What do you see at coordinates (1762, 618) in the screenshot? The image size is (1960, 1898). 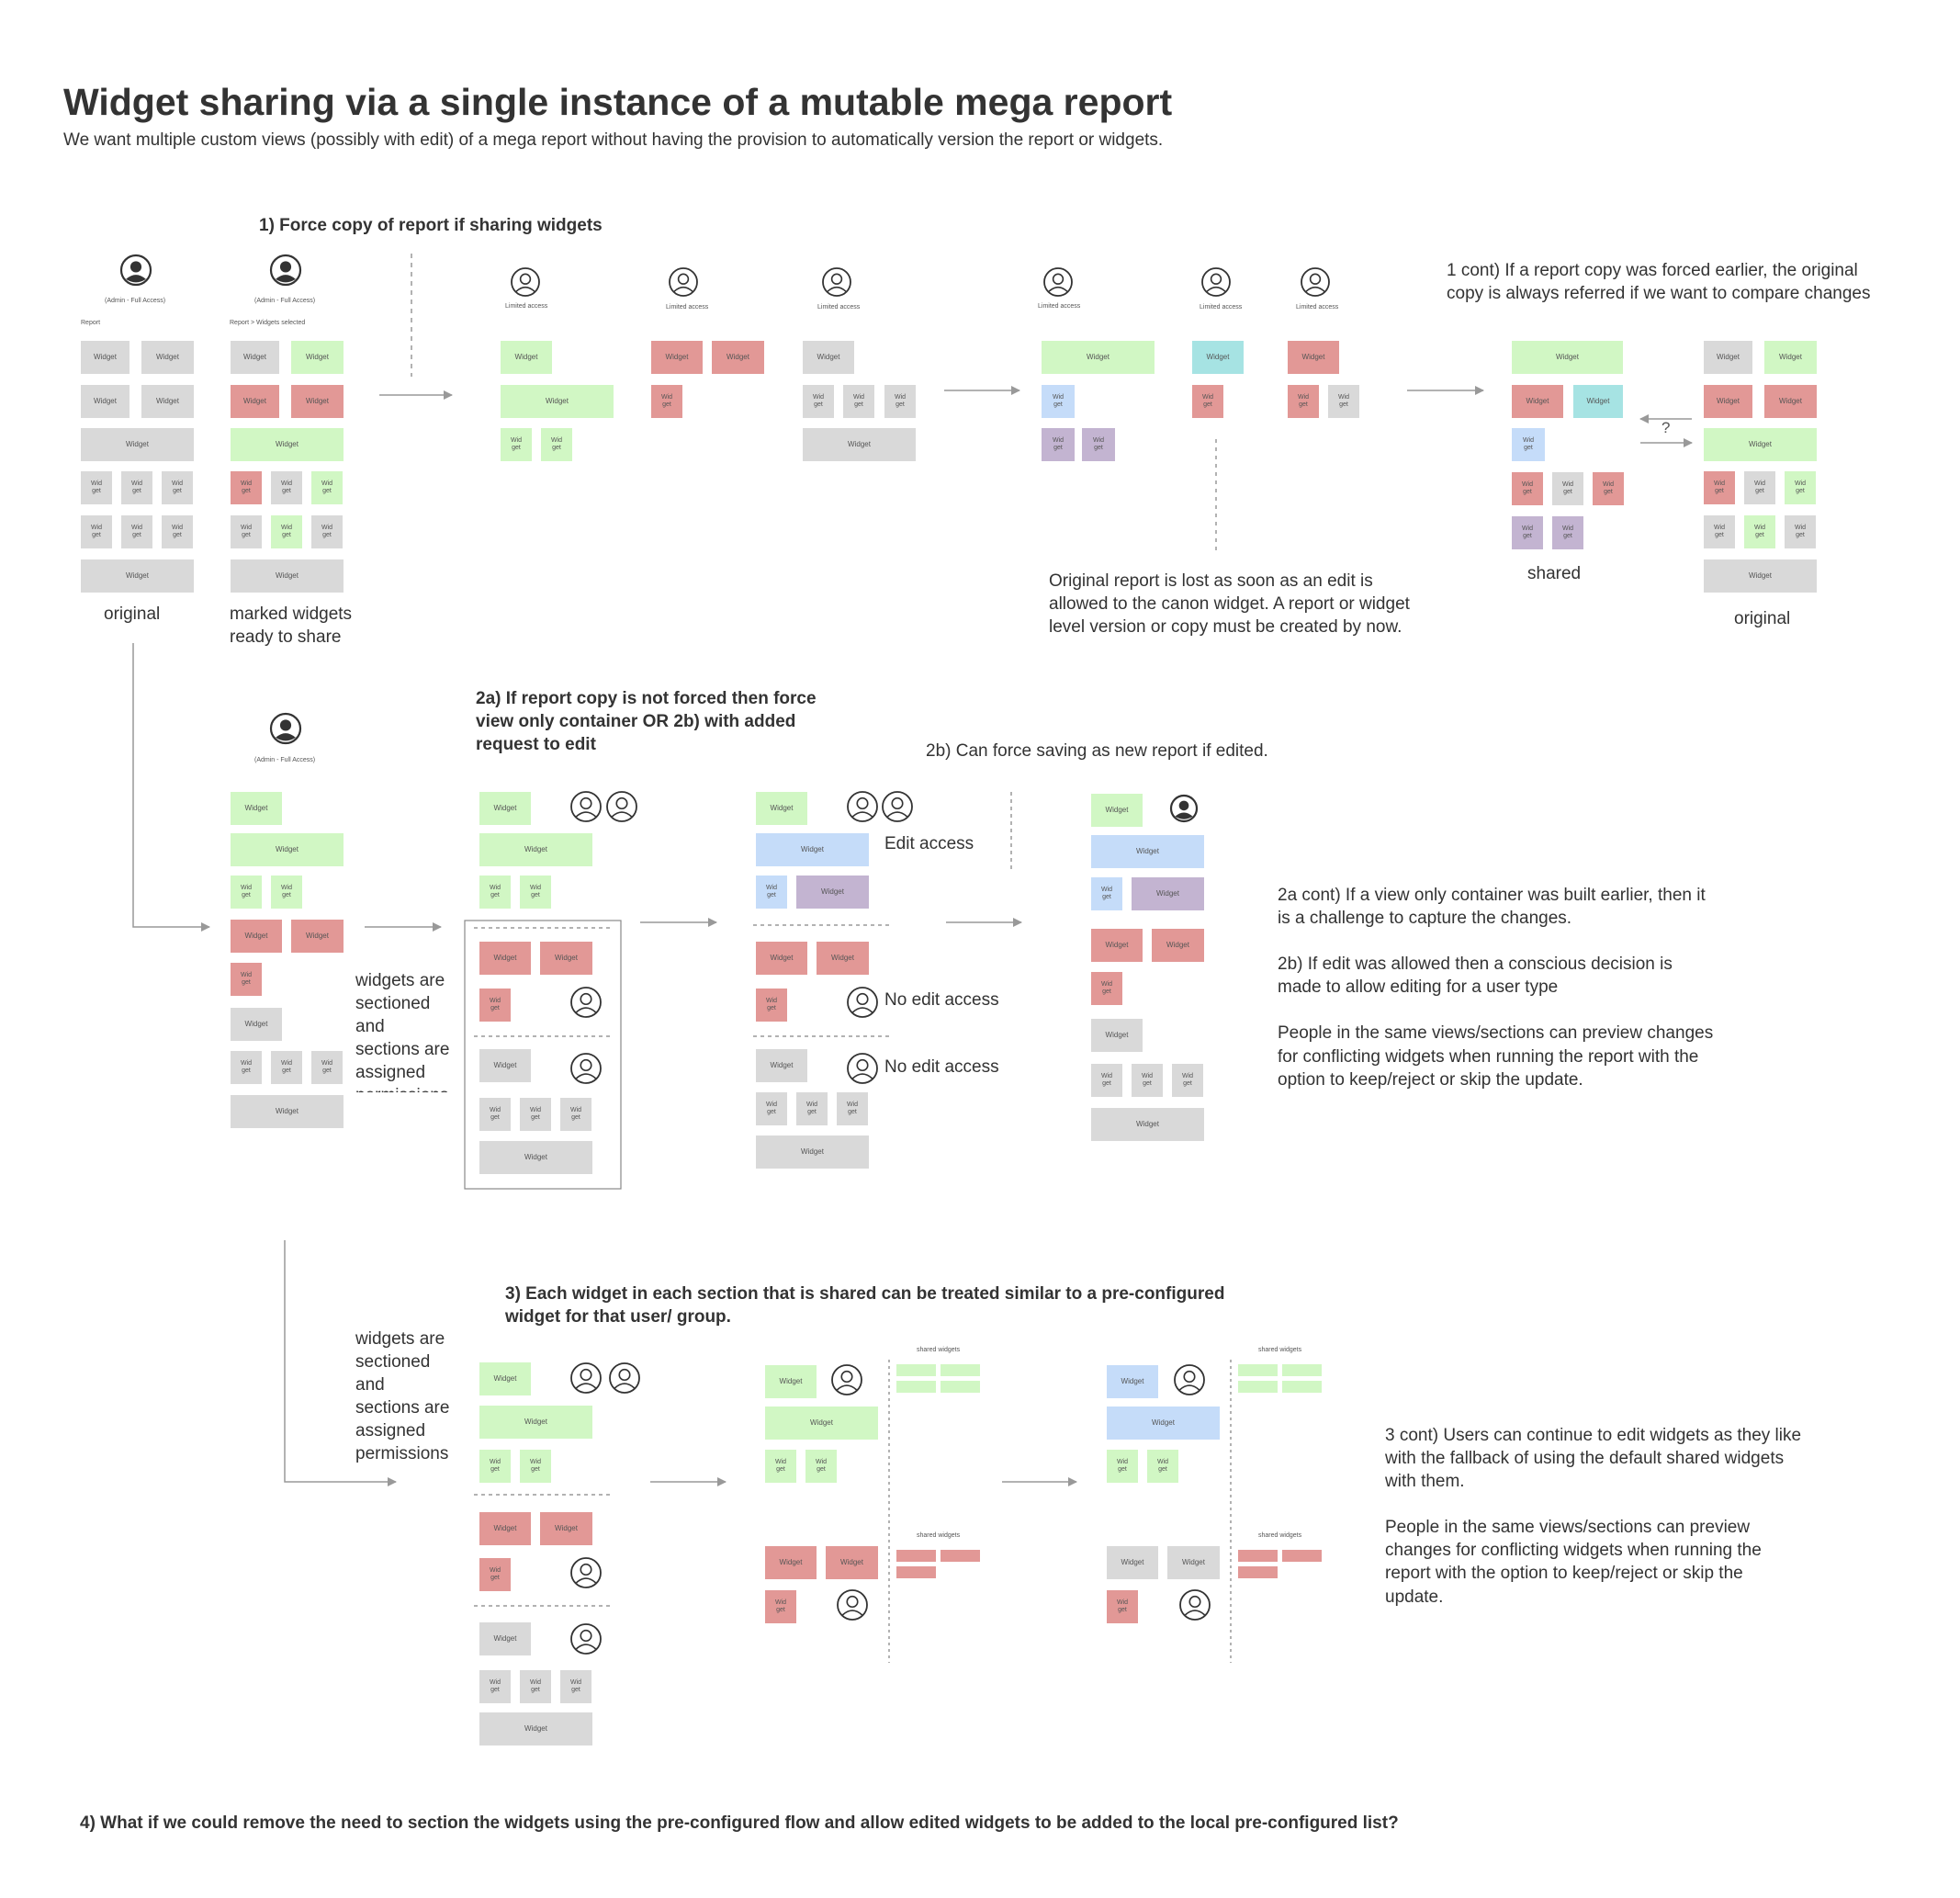 I see `original-right-label: original` at bounding box center [1762, 618].